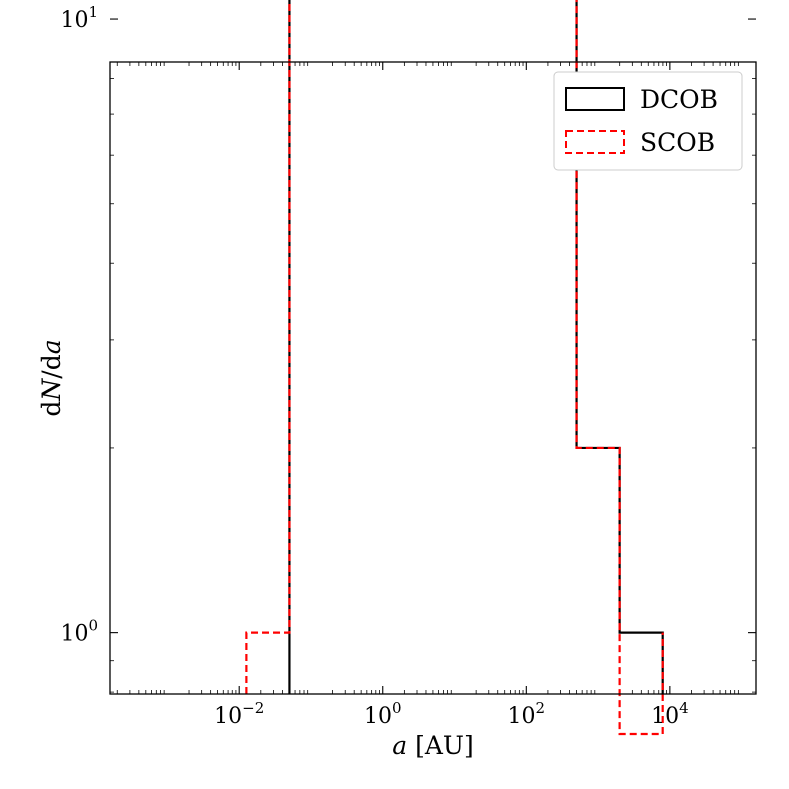 This screenshot has height=789, width=789. I want to click on legend-box, so click(648, 121).